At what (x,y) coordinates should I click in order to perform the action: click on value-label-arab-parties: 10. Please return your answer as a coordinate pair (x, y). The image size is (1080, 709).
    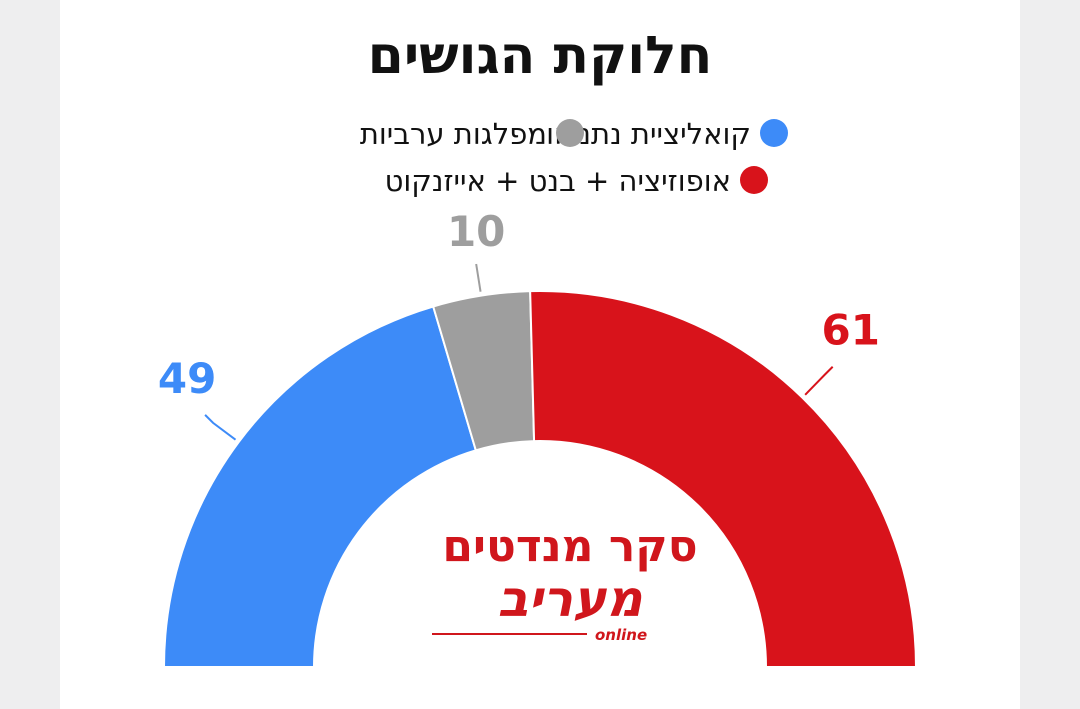
    Looking at the image, I should click on (476, 231).